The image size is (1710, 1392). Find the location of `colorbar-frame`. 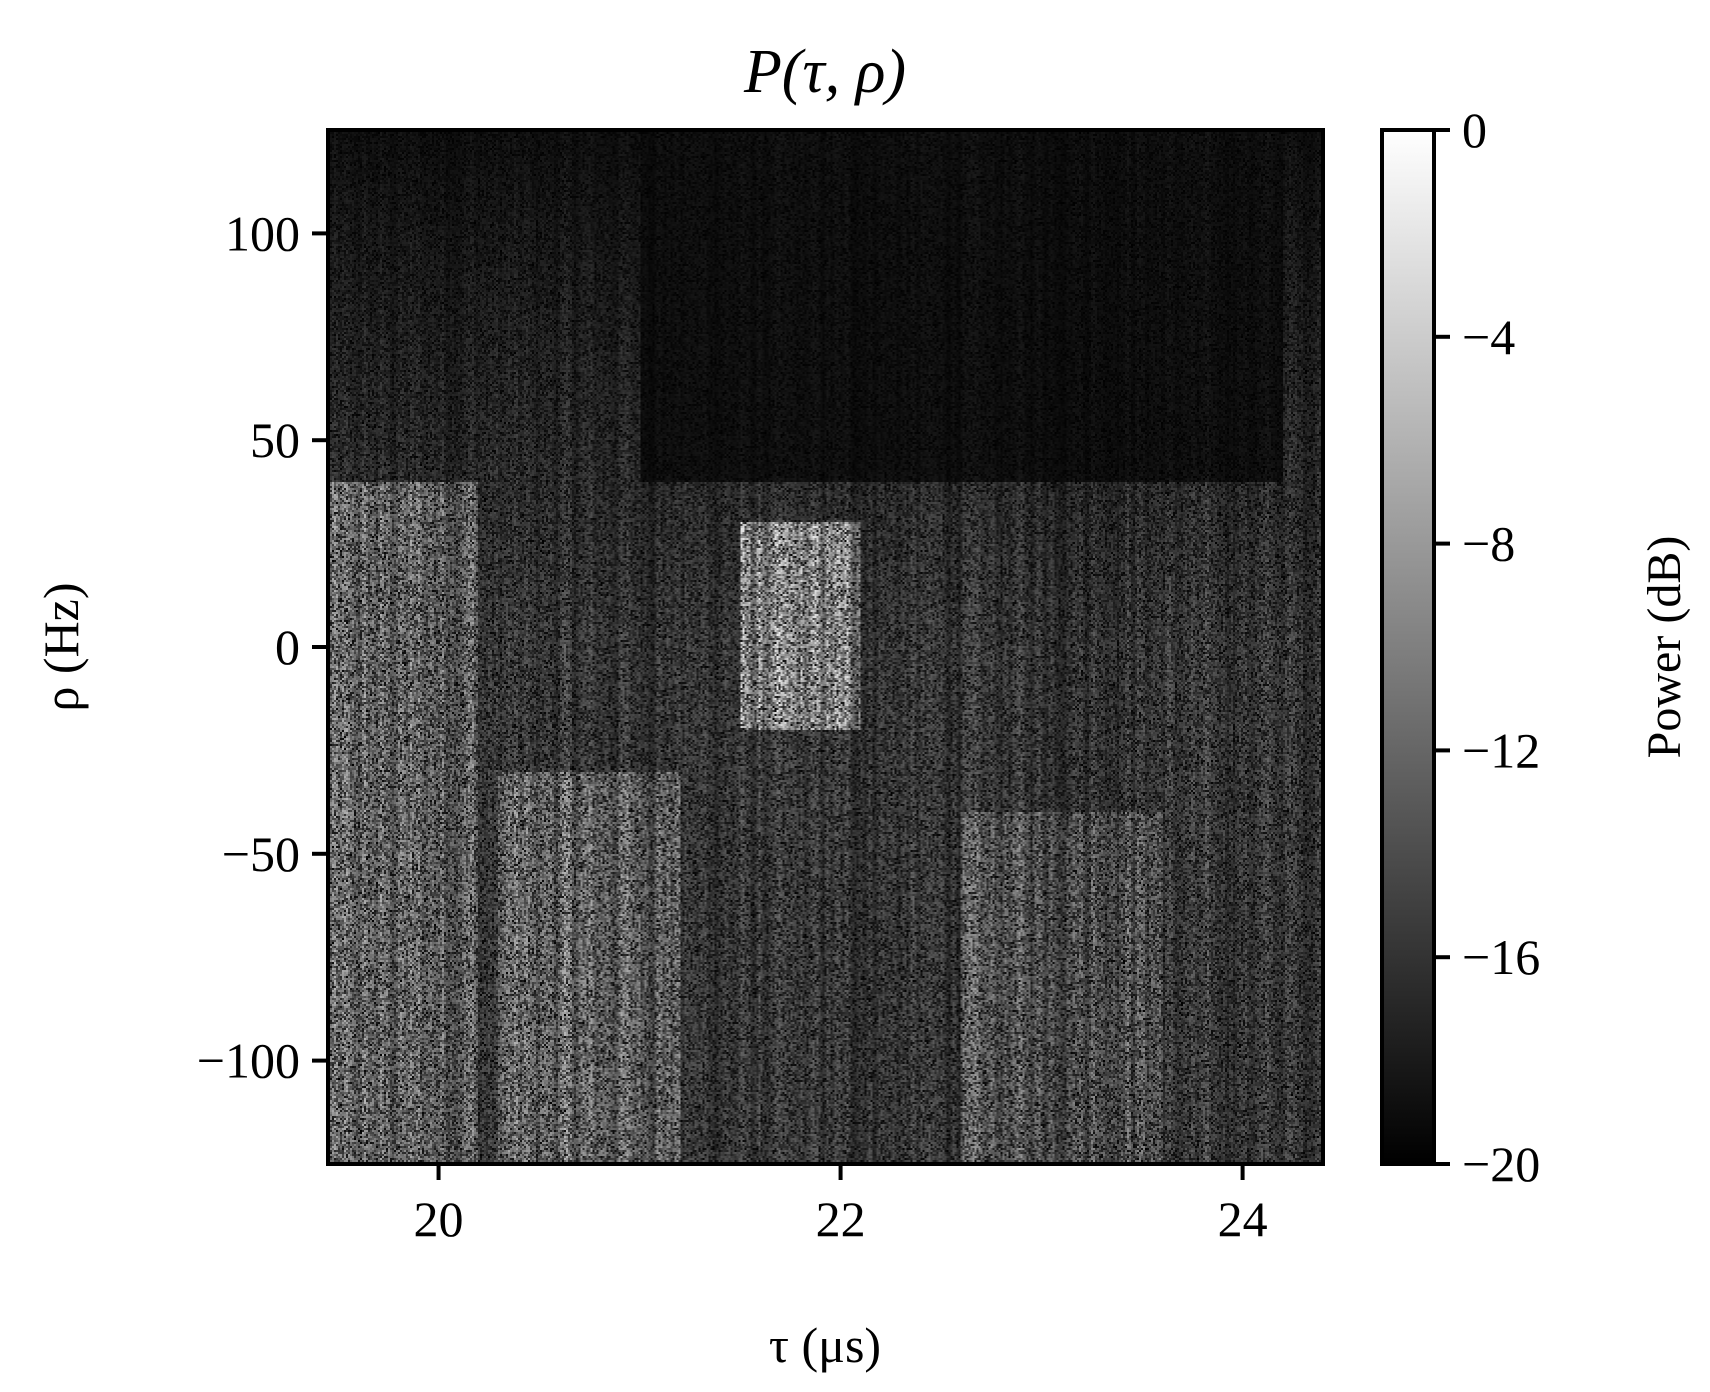

colorbar-frame is located at coordinates (1408, 647).